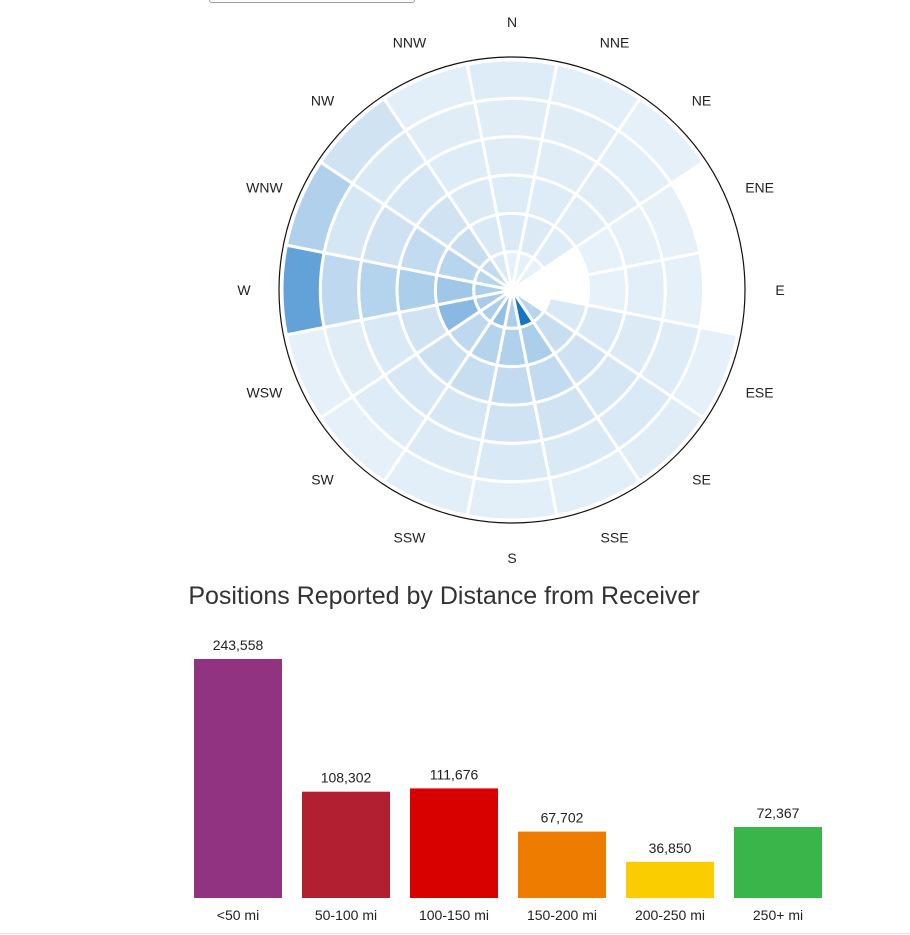 The image size is (910, 935). I want to click on direction-label-w: W, so click(244, 290).